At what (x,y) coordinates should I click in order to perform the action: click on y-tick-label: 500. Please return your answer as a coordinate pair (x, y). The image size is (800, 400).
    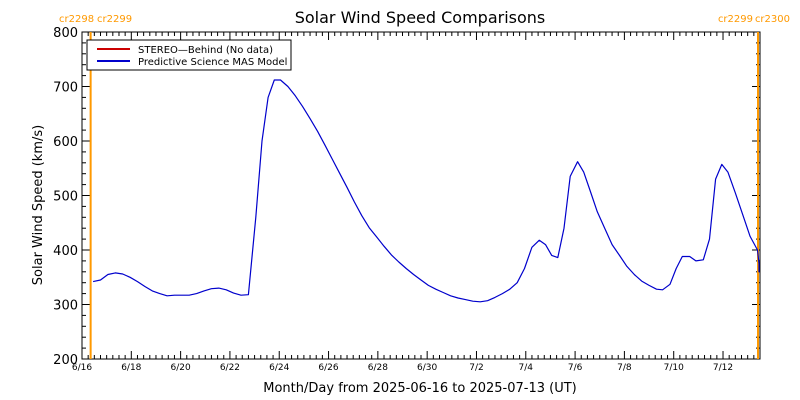
    Looking at the image, I should click on (65, 197).